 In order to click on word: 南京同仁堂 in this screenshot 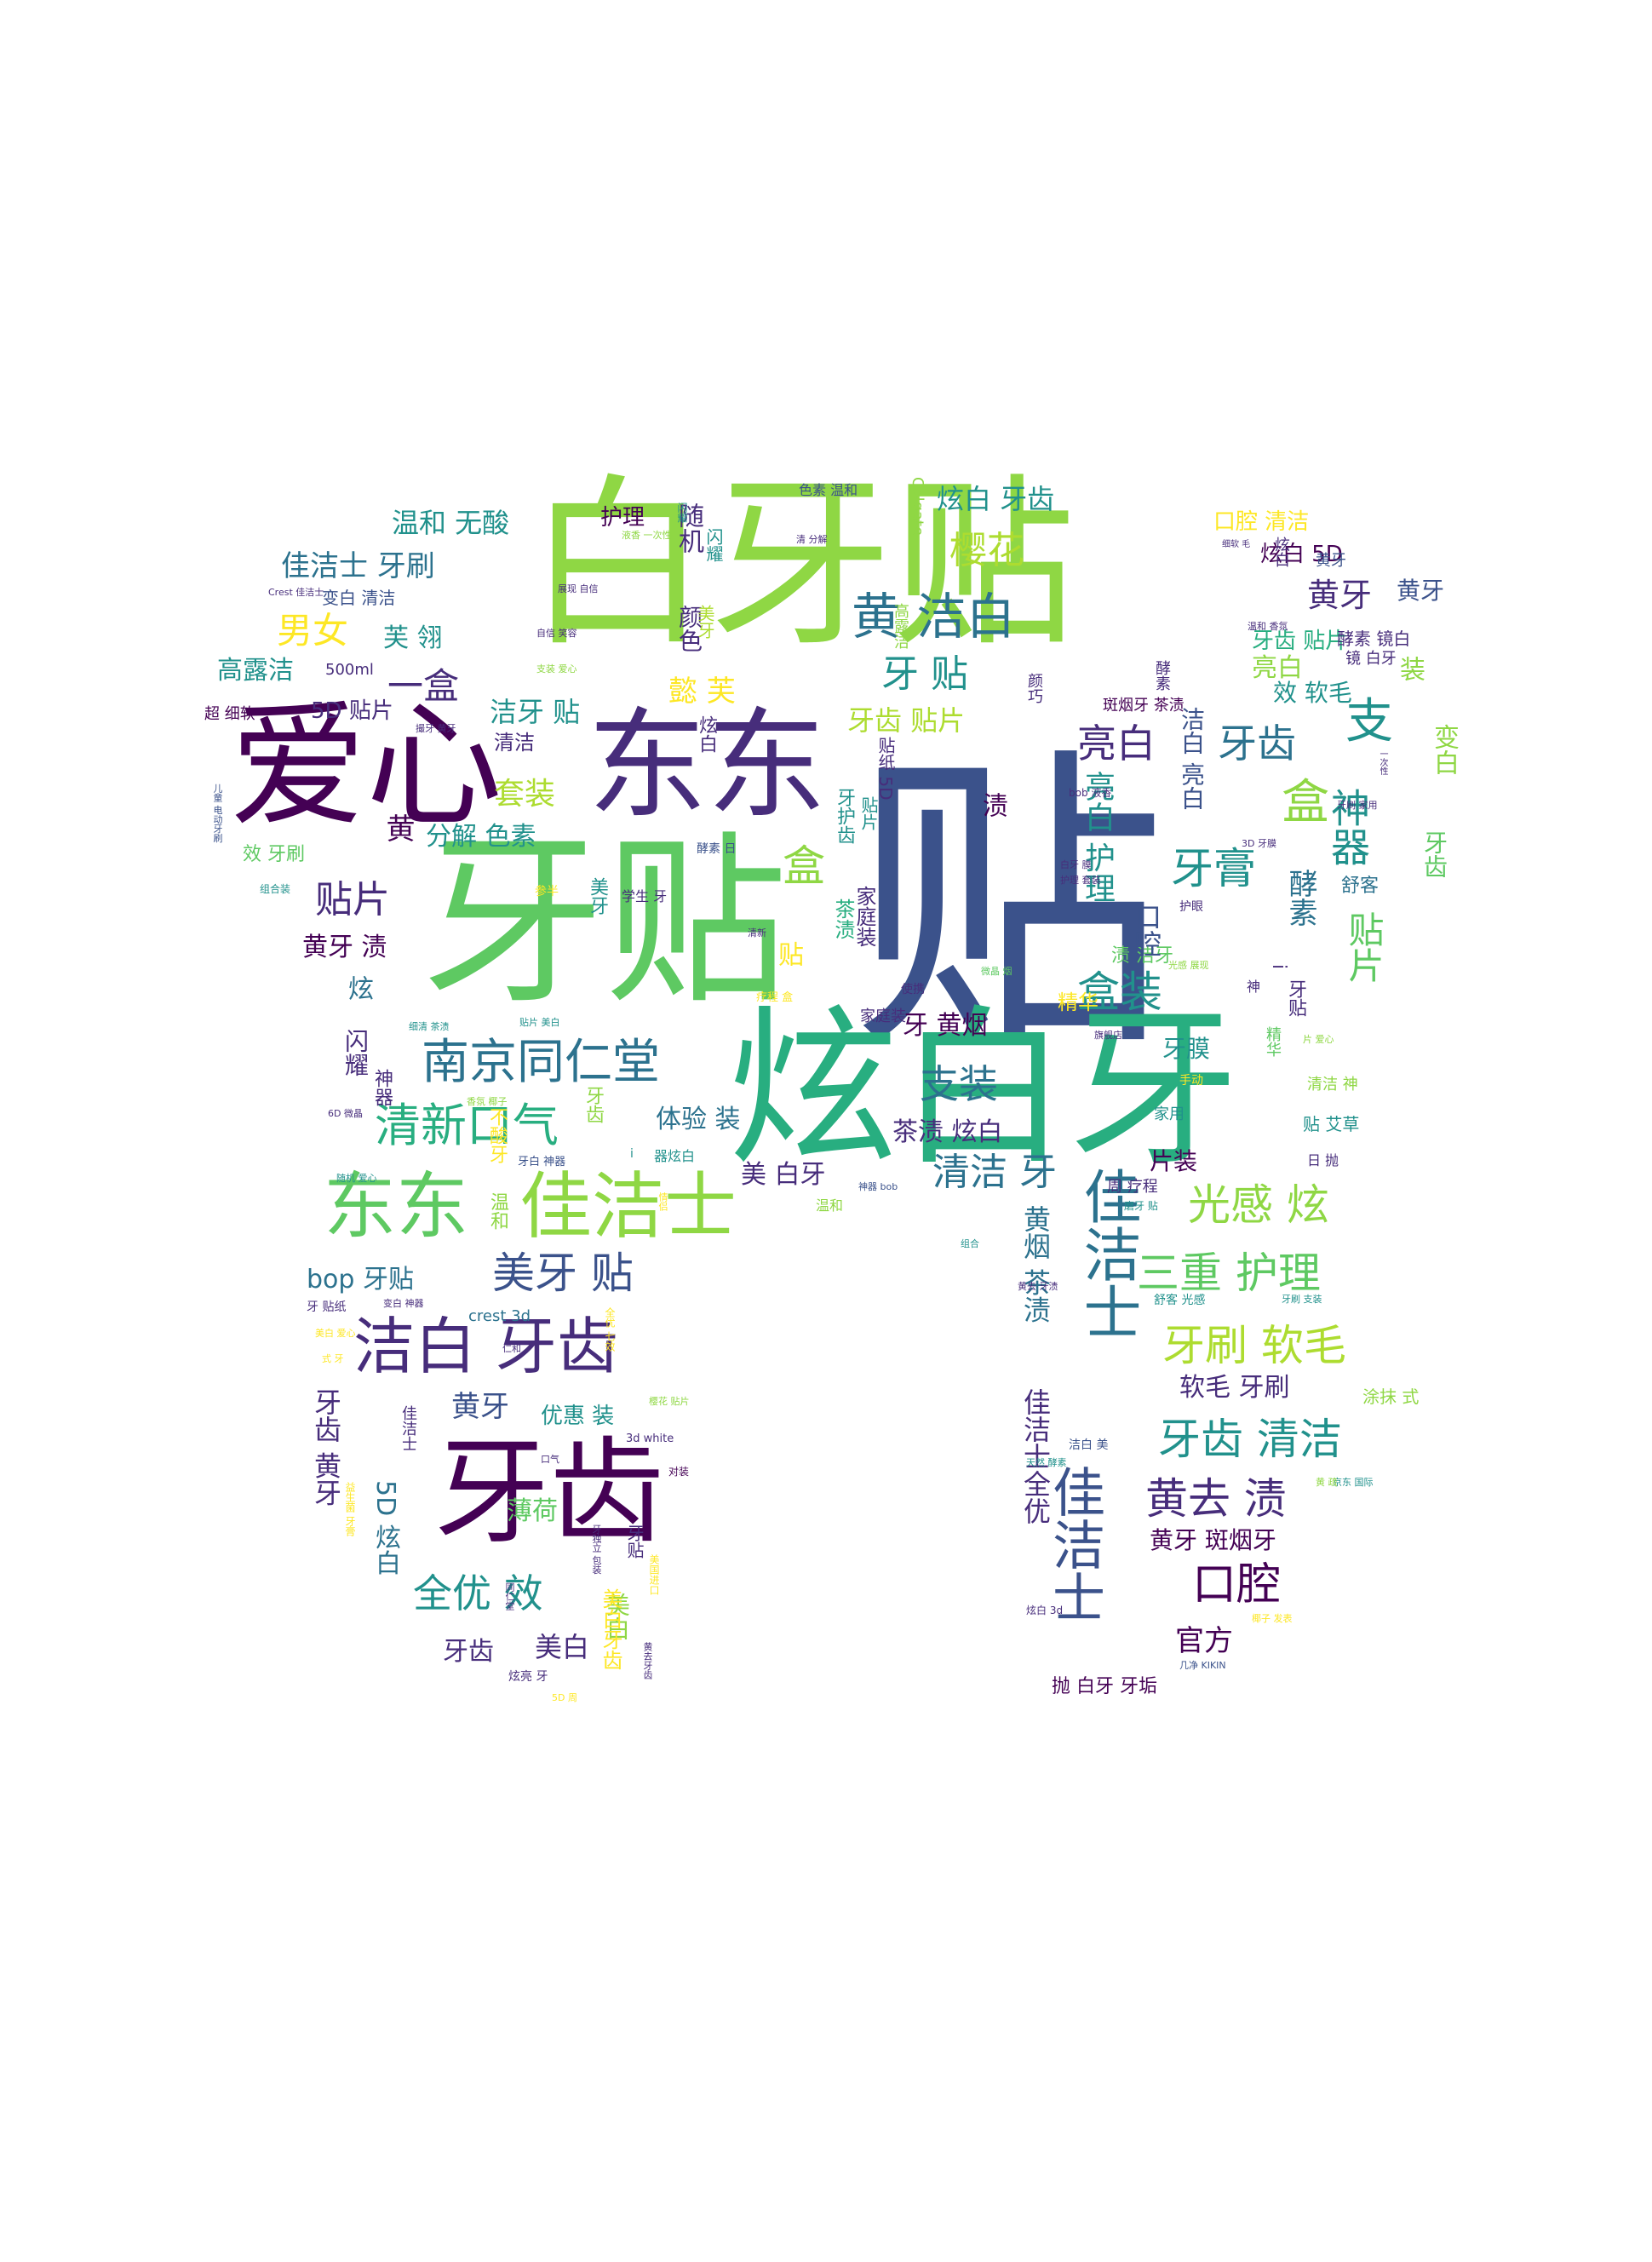, I will do `click(541, 1062)`.